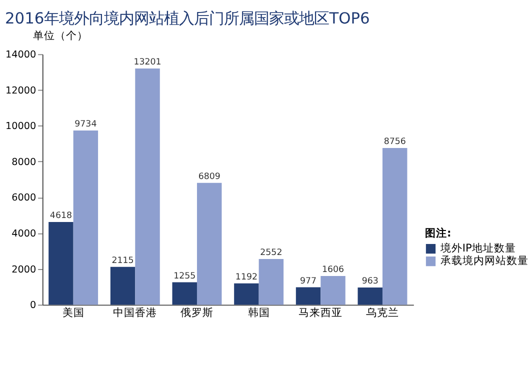  What do you see at coordinates (370, 281) in the screenshot?
I see `data-label: 963` at bounding box center [370, 281].